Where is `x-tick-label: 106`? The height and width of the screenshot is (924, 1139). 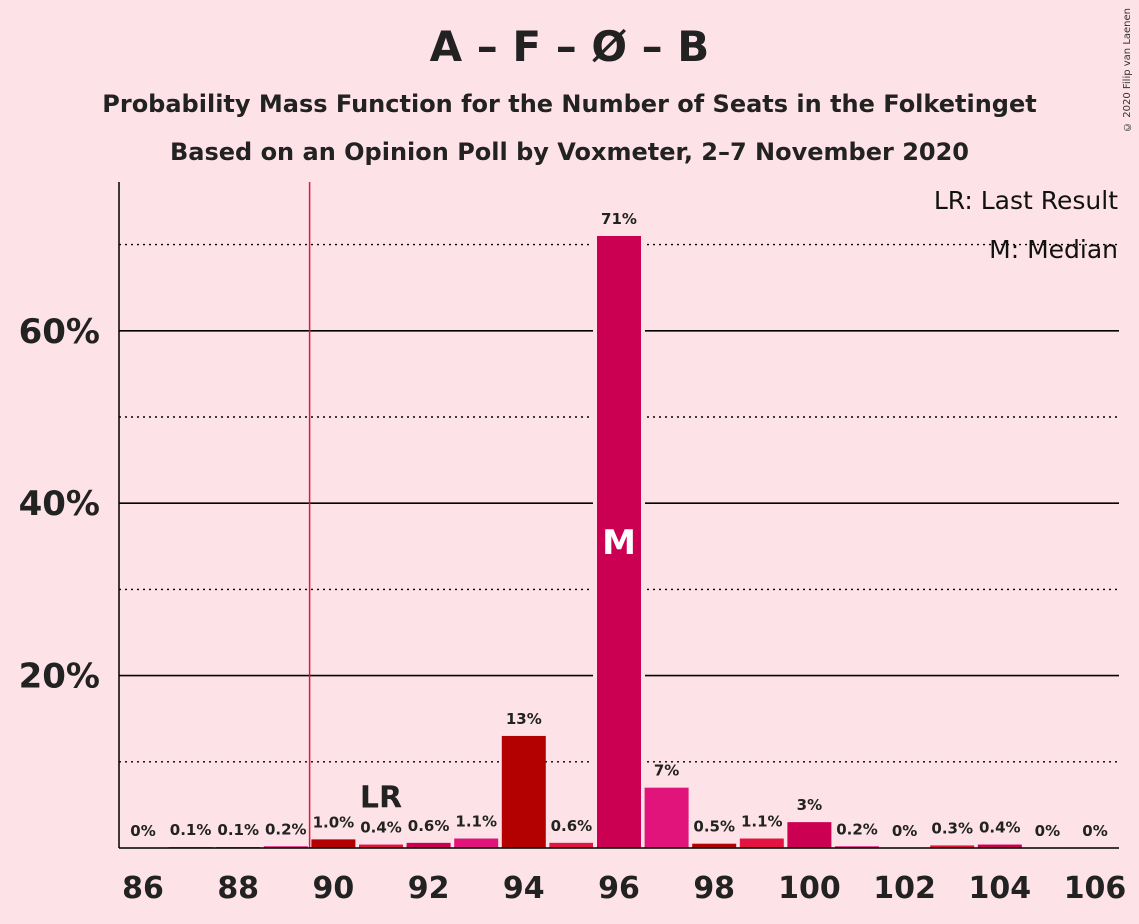
x-tick-label: 106 is located at coordinates (1095, 888).